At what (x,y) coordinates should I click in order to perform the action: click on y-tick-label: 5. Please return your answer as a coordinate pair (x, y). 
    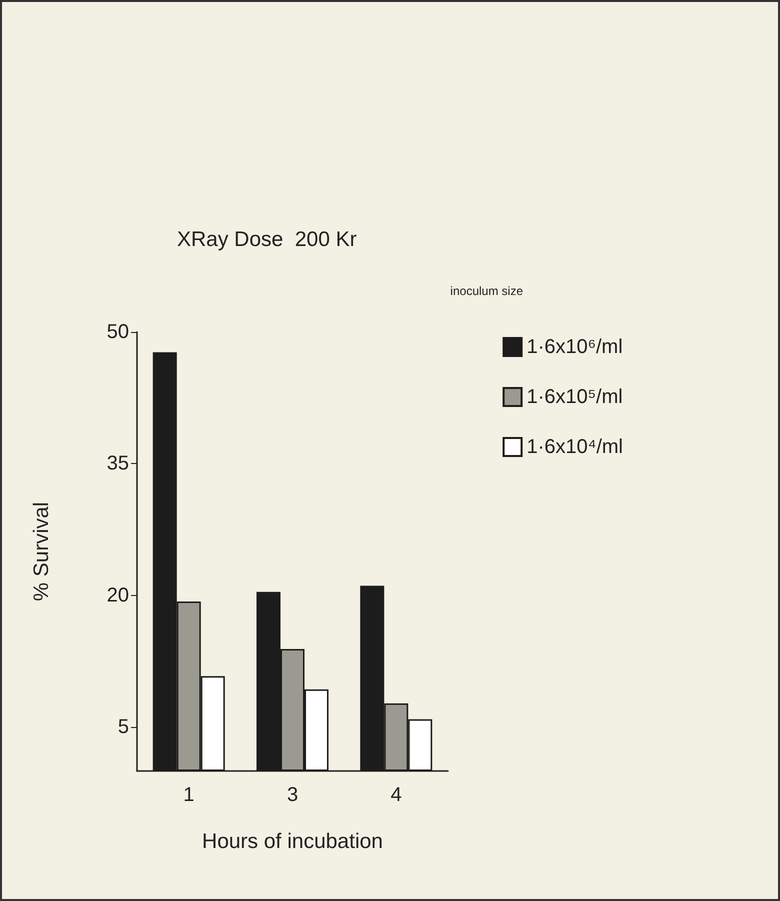
    Looking at the image, I should click on (123, 727).